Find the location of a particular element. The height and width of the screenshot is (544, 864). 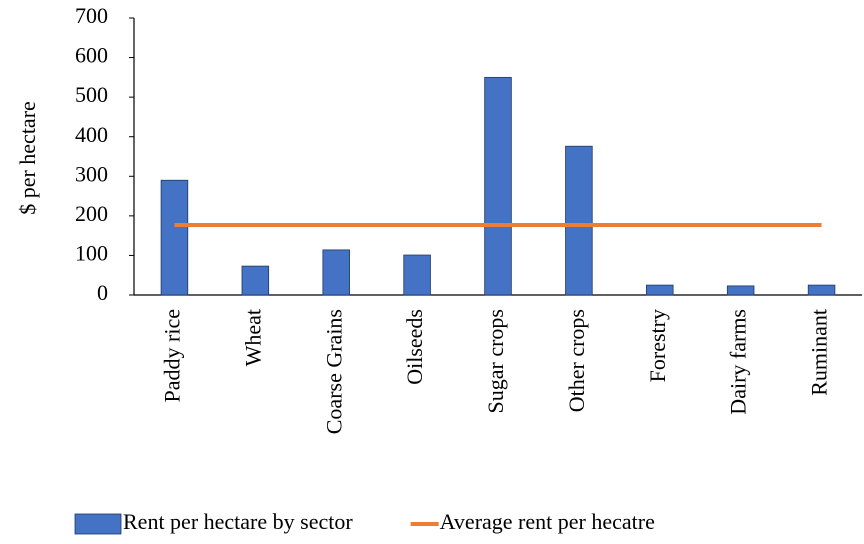

x-tick-label: Wheat is located at coordinates (252, 337).